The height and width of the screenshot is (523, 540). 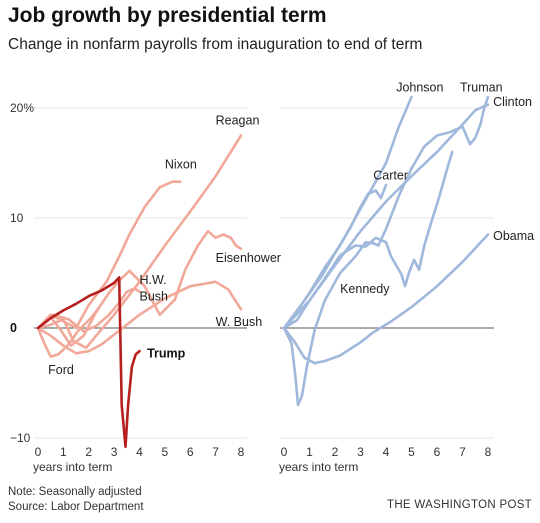 What do you see at coordinates (13, 328) in the screenshot?
I see `y-tick-label: 0` at bounding box center [13, 328].